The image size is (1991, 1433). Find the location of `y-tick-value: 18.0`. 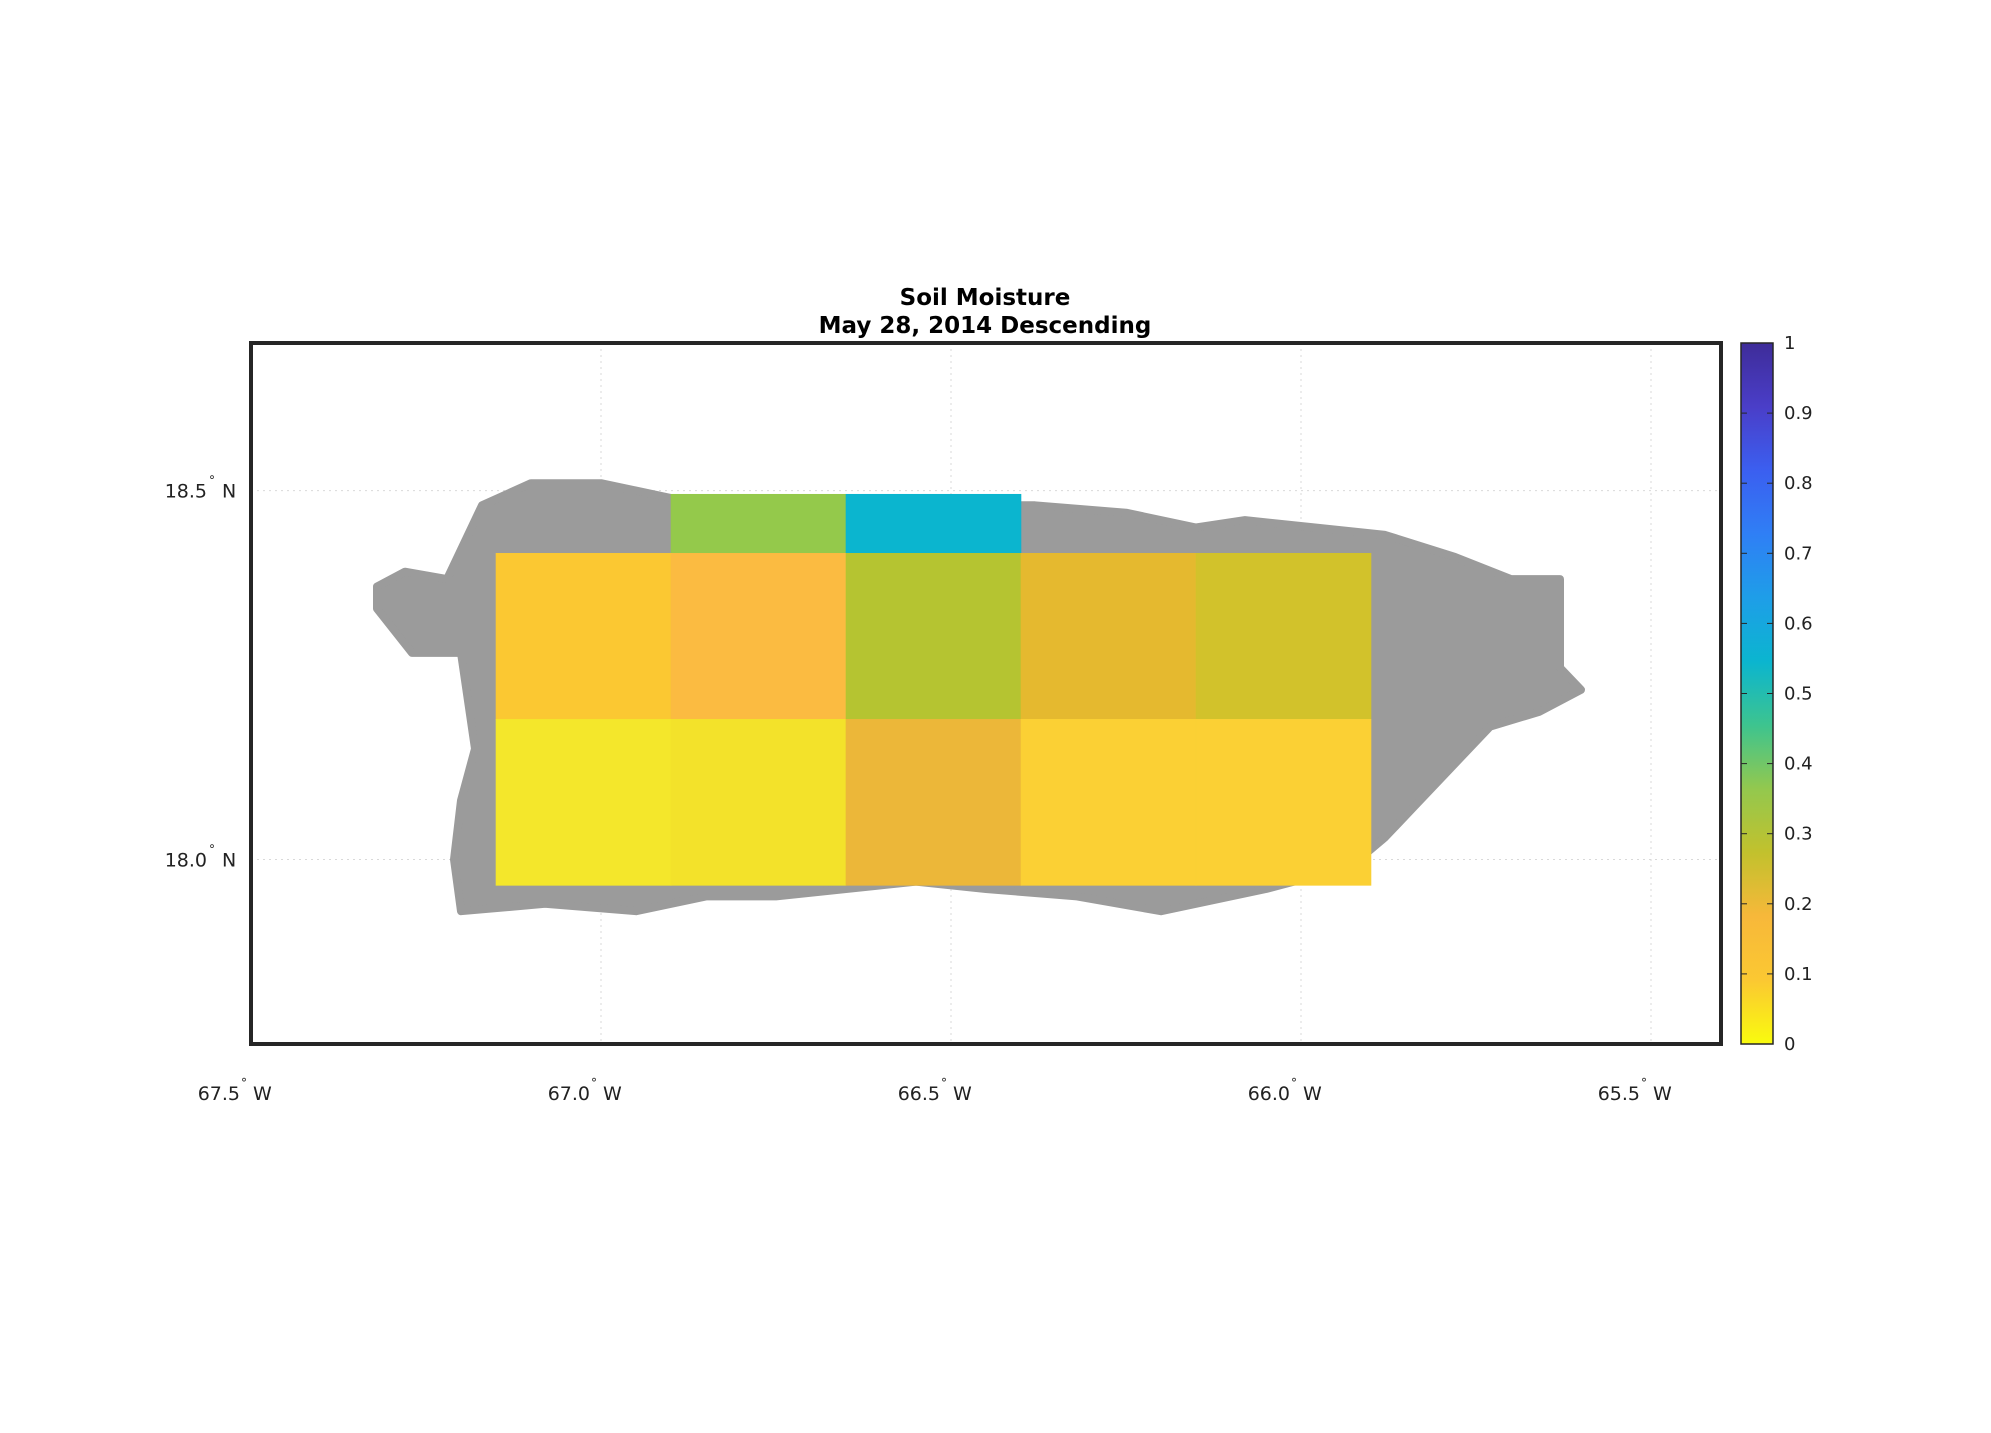

y-tick-value: 18.0 is located at coordinates (186, 861).